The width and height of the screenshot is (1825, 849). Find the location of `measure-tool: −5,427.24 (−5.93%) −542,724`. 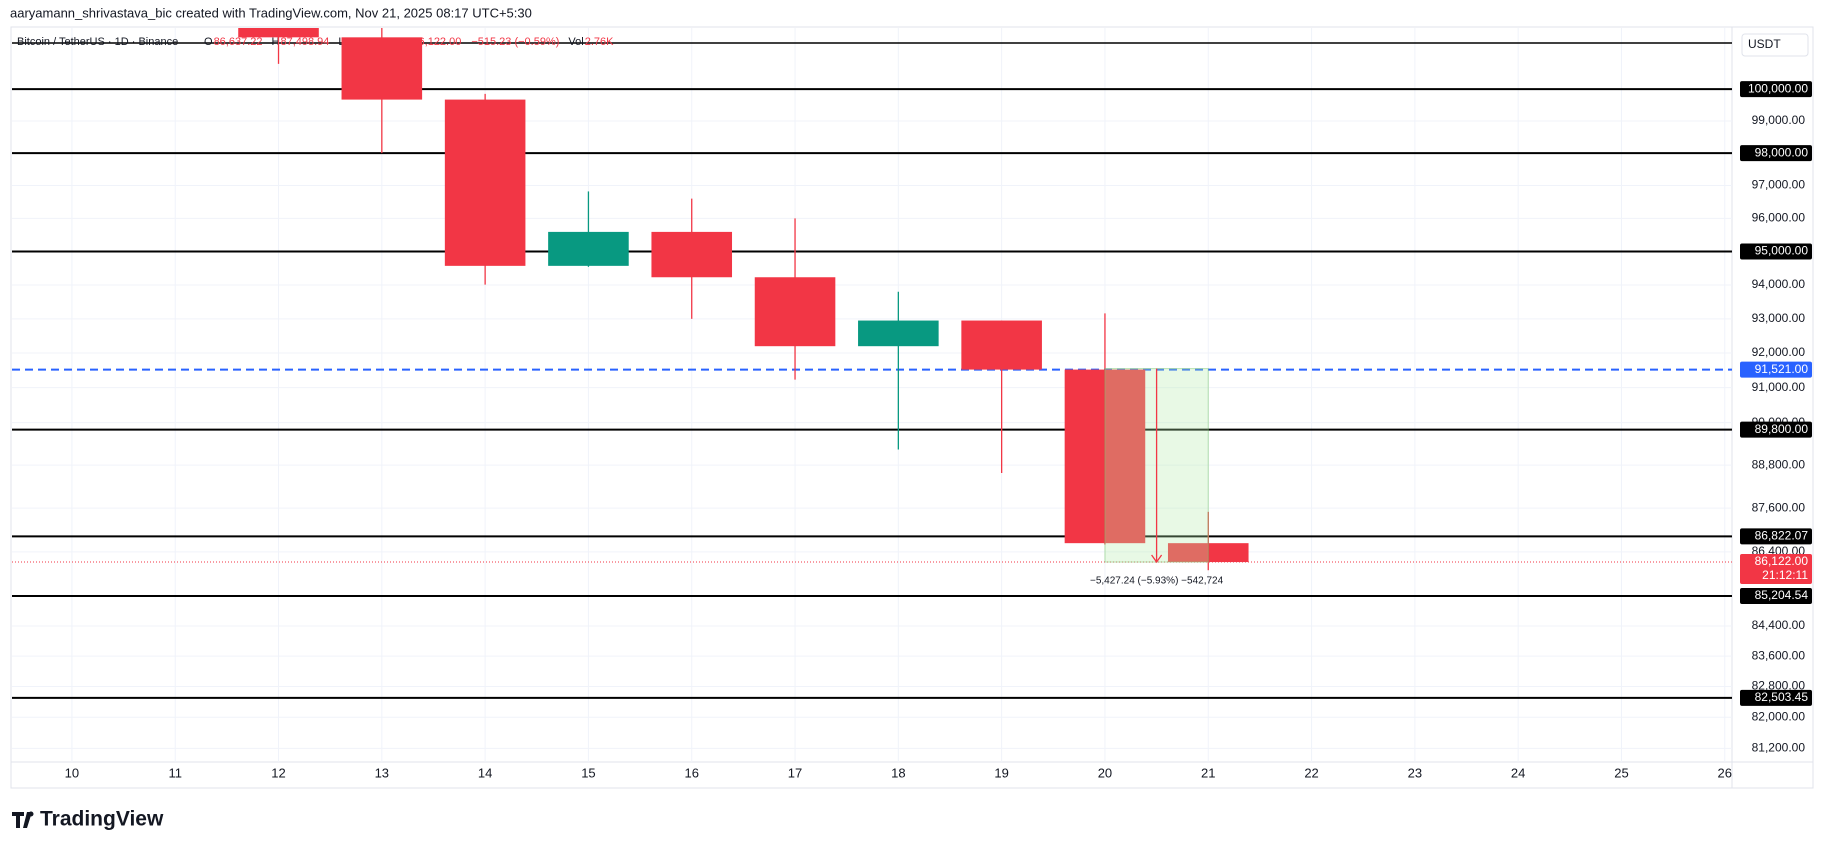

measure-tool: −5,427.24 (−5.93%) −542,724 is located at coordinates (1157, 477).